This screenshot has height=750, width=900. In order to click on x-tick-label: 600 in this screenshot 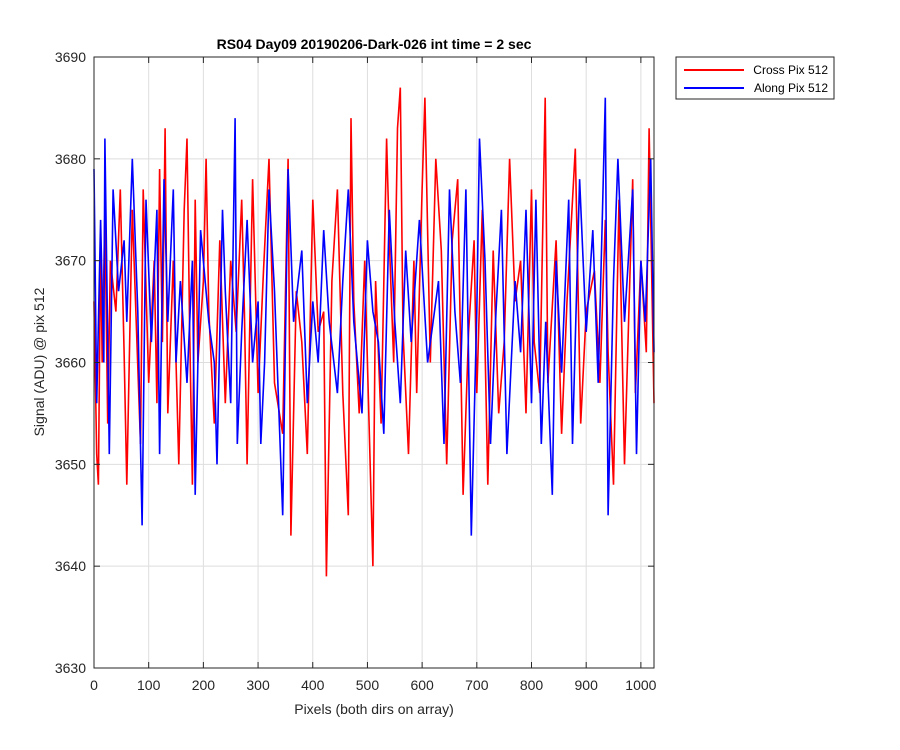, I will do `click(422, 685)`.